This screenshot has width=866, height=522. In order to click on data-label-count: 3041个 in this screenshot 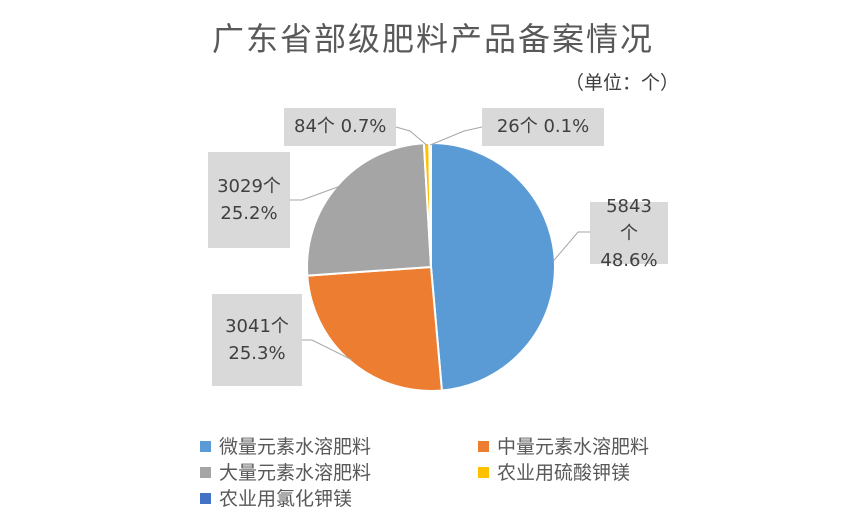, I will do `click(257, 326)`.